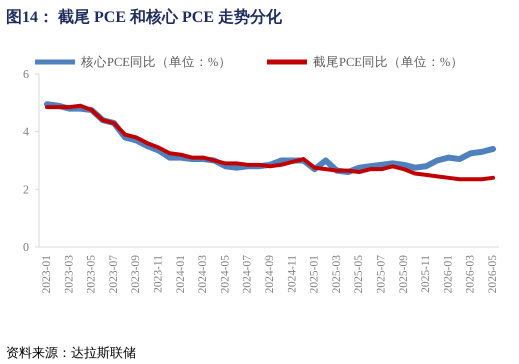  Describe the element at coordinates (180, 274) in the screenshot. I see `x-tick-label: 2024-01` at that location.